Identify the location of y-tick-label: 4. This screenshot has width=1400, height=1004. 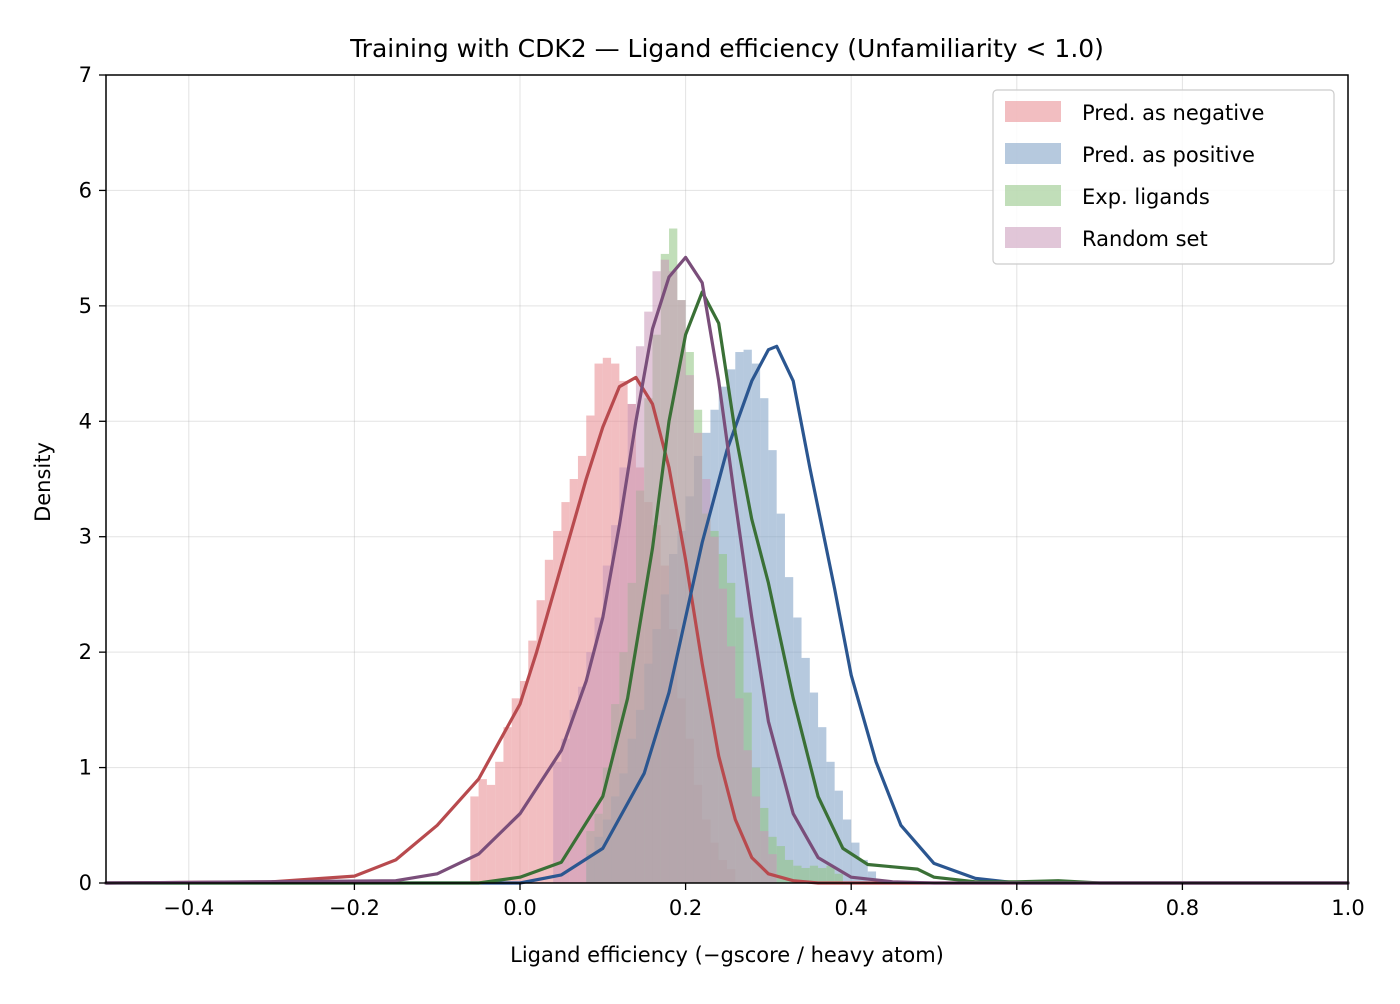
(85, 421).